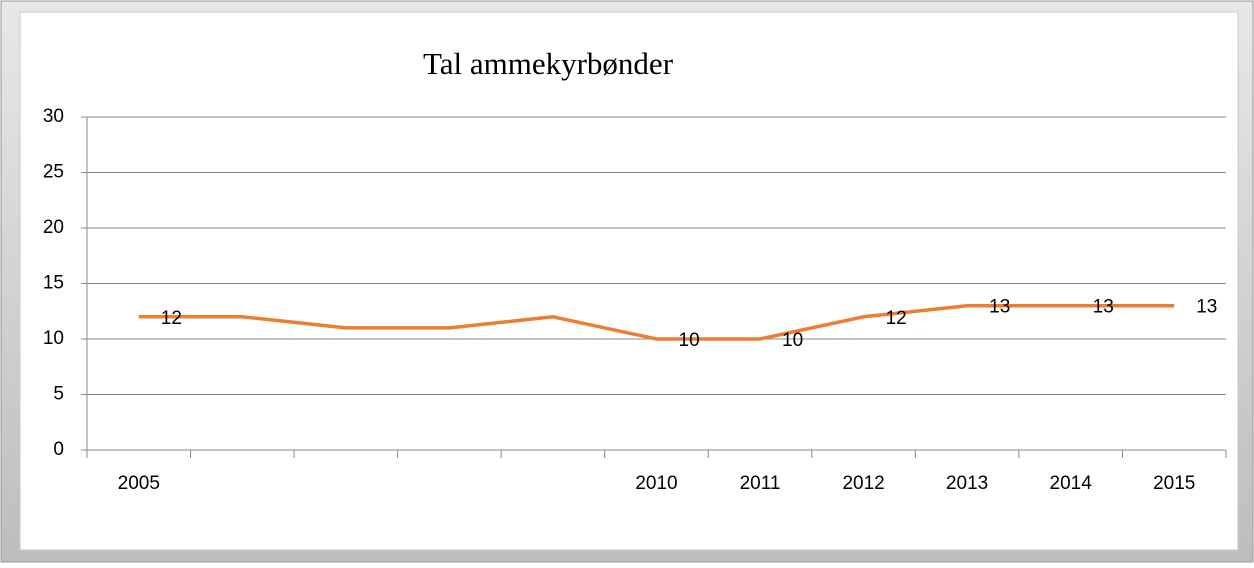 Image resolution: width=1254 pixels, height=568 pixels. Describe the element at coordinates (58, 394) in the screenshot. I see `y-tick-label: 5` at that location.